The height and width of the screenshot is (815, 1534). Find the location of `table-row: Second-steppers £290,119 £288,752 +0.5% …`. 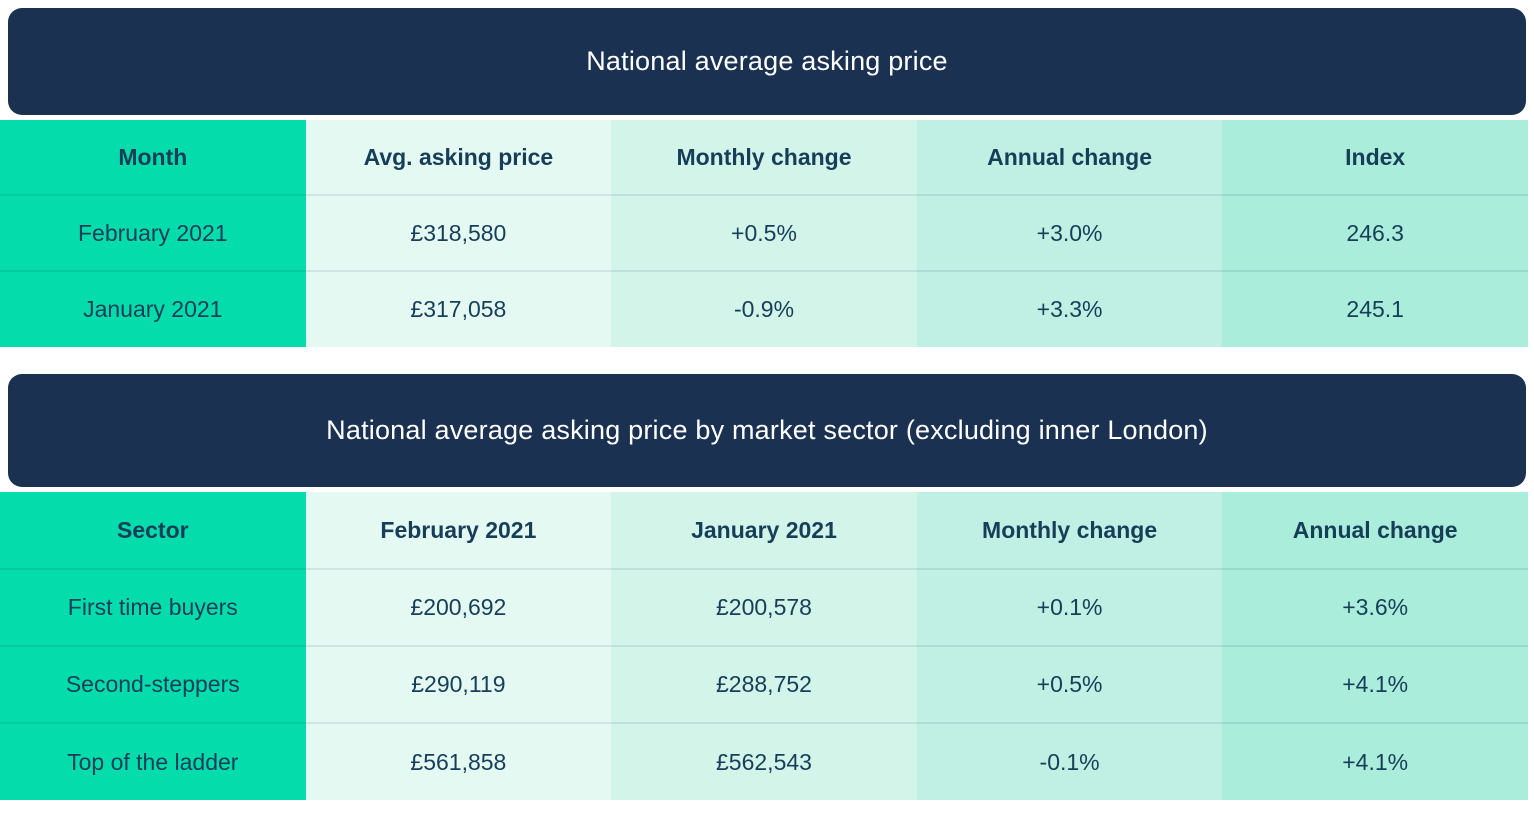

table-row: Second-steppers £290,119 £288,752 +0.5% … is located at coordinates (764, 684).